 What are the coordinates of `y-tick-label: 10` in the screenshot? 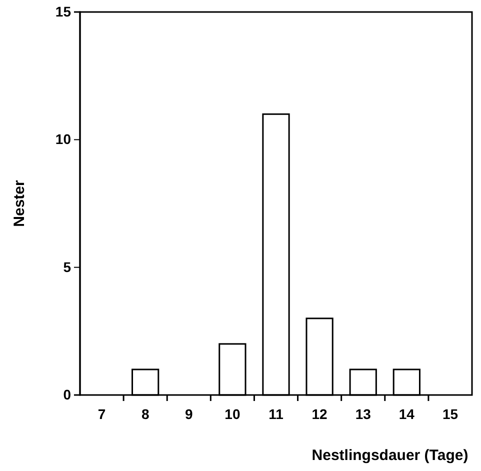 It's located at (63, 139).